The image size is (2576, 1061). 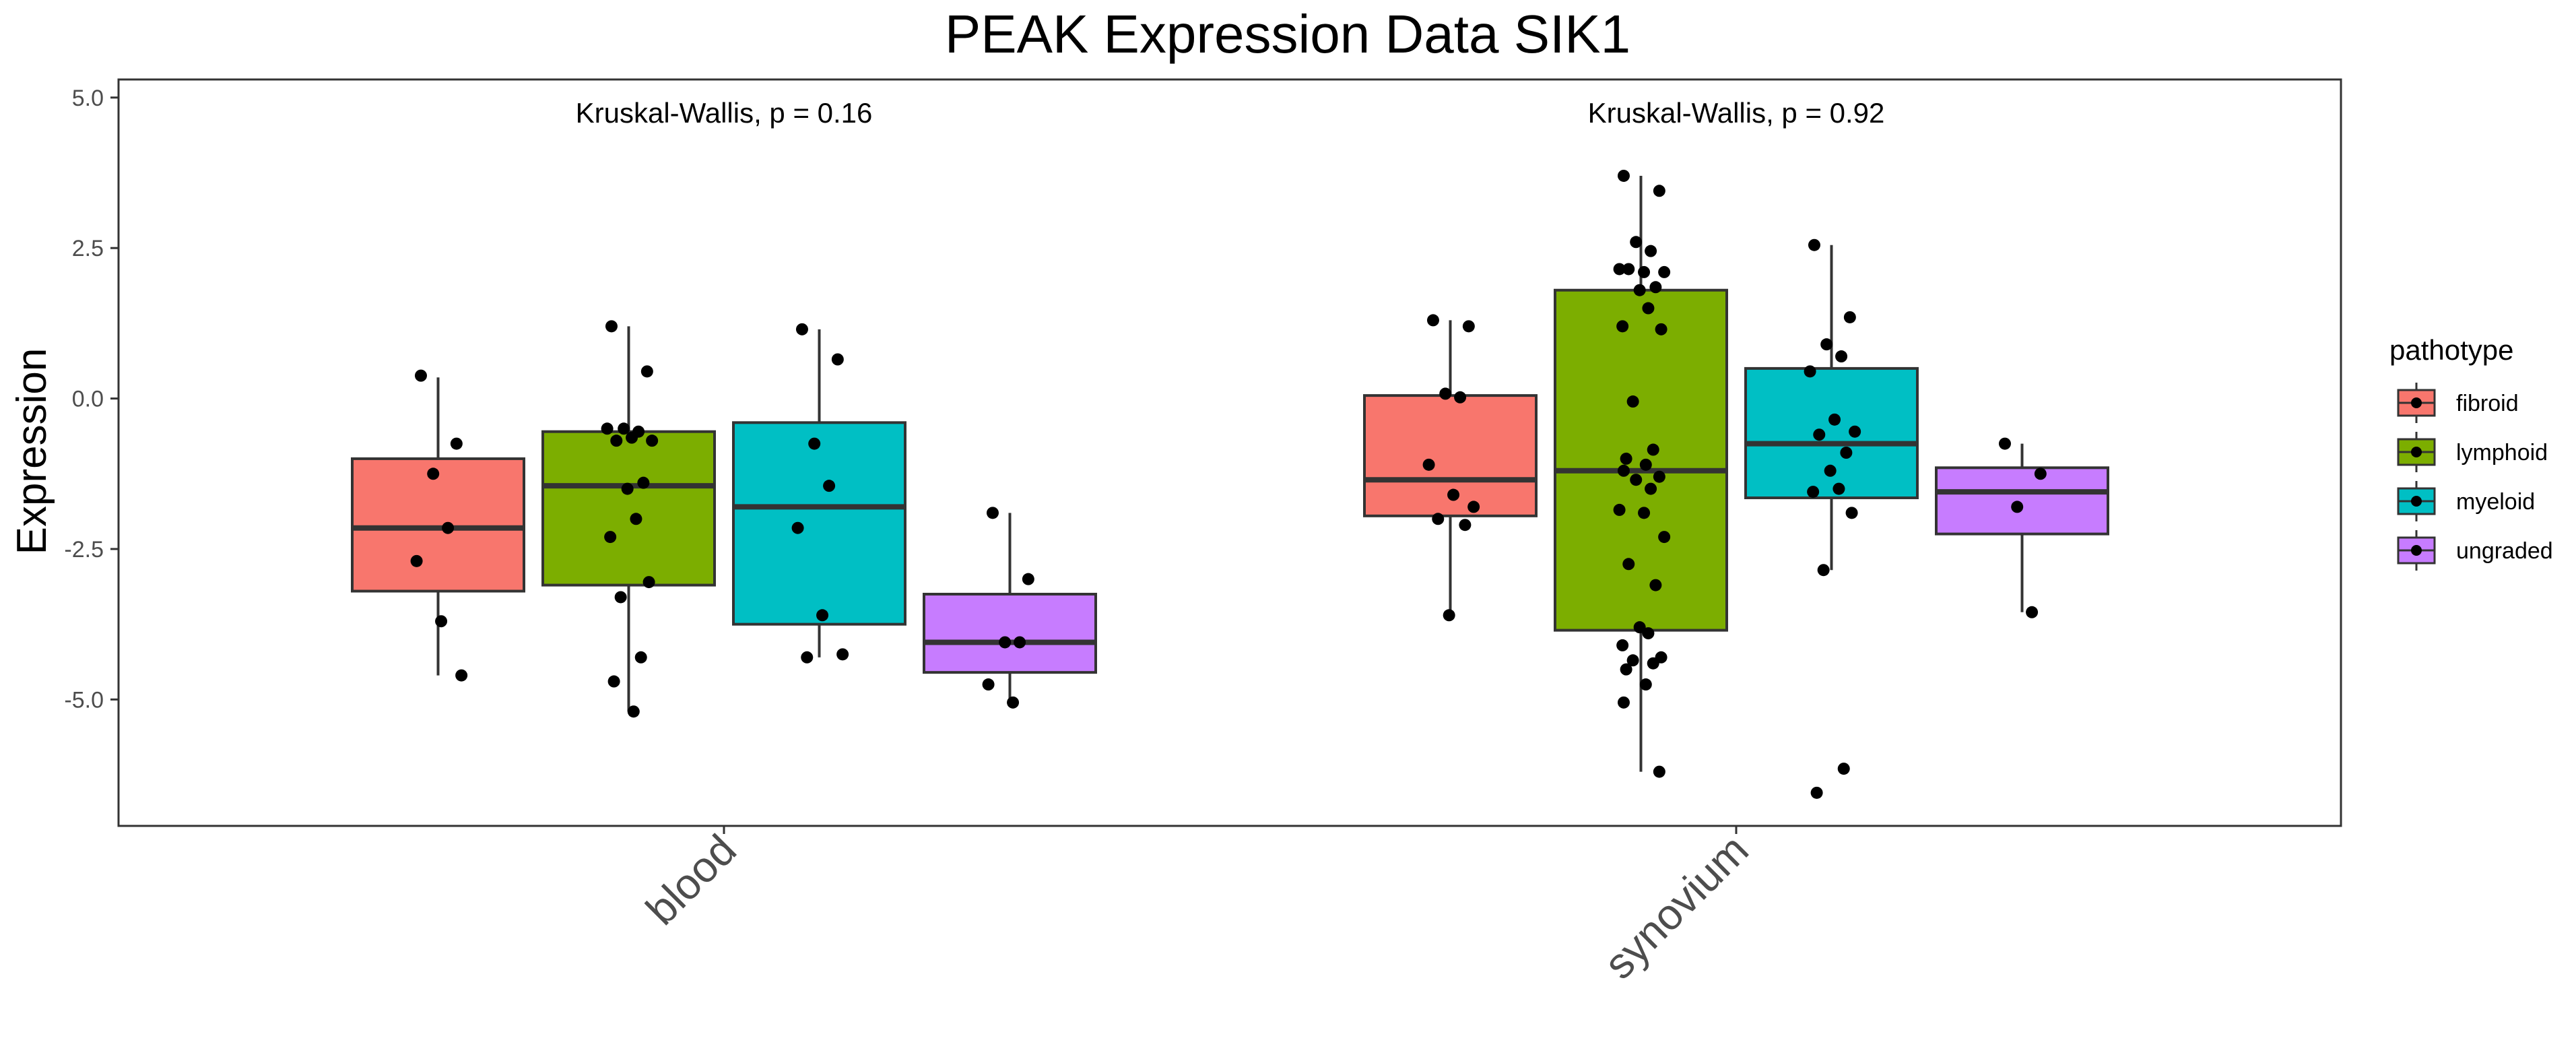 What do you see at coordinates (88, 399) in the screenshot?
I see `y-tick-label: 0.0` at bounding box center [88, 399].